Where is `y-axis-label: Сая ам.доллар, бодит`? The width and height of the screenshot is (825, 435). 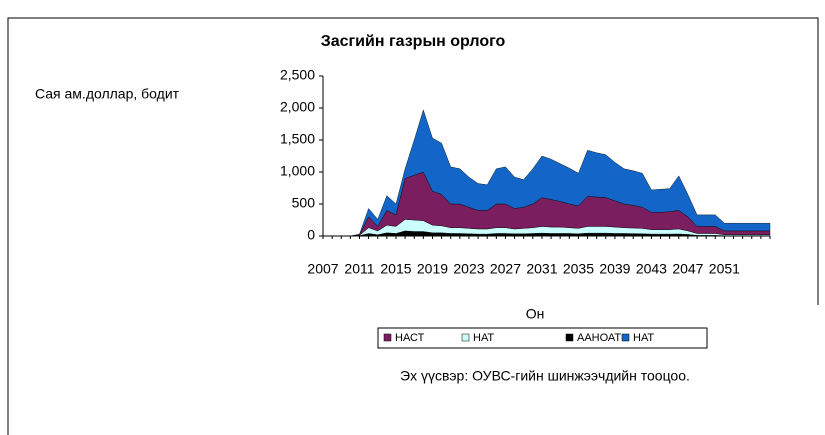 y-axis-label: Сая ам.доллар, бодит is located at coordinates (107, 94).